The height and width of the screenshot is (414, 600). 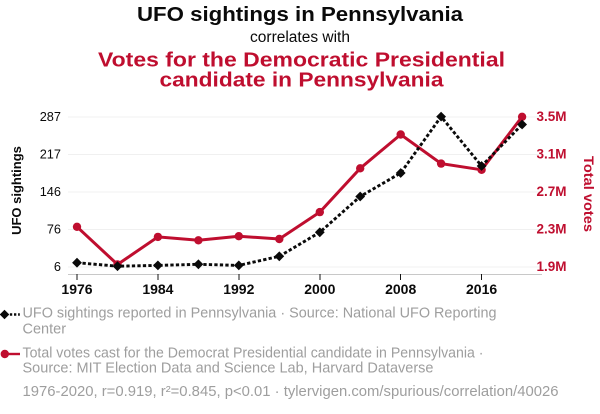 What do you see at coordinates (157, 289) in the screenshot?
I see `svg-text: 1984` at bounding box center [157, 289].